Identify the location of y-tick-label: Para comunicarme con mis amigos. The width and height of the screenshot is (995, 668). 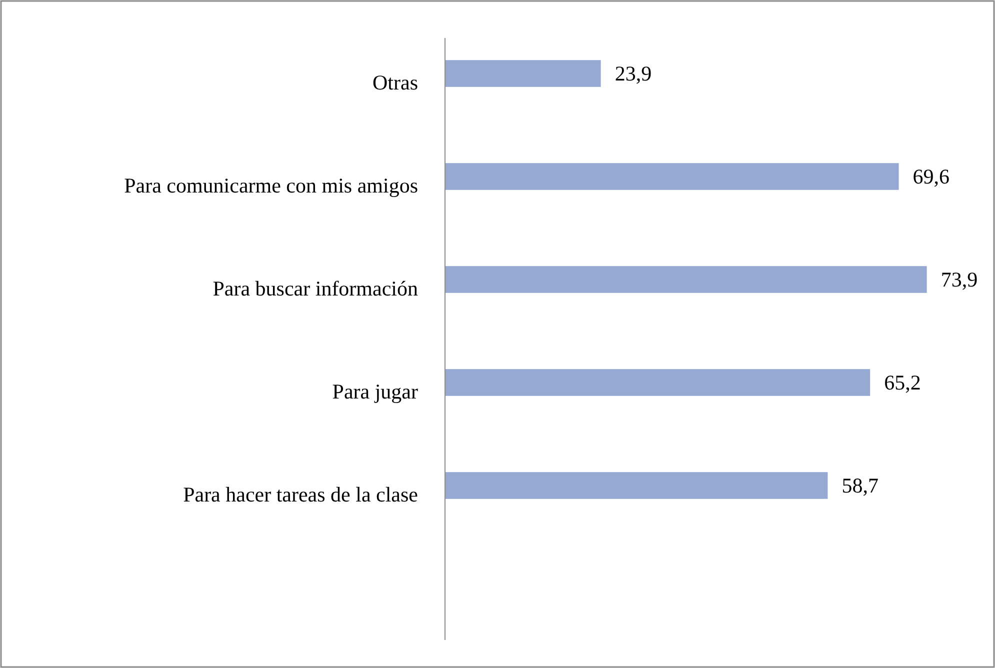
(271, 186).